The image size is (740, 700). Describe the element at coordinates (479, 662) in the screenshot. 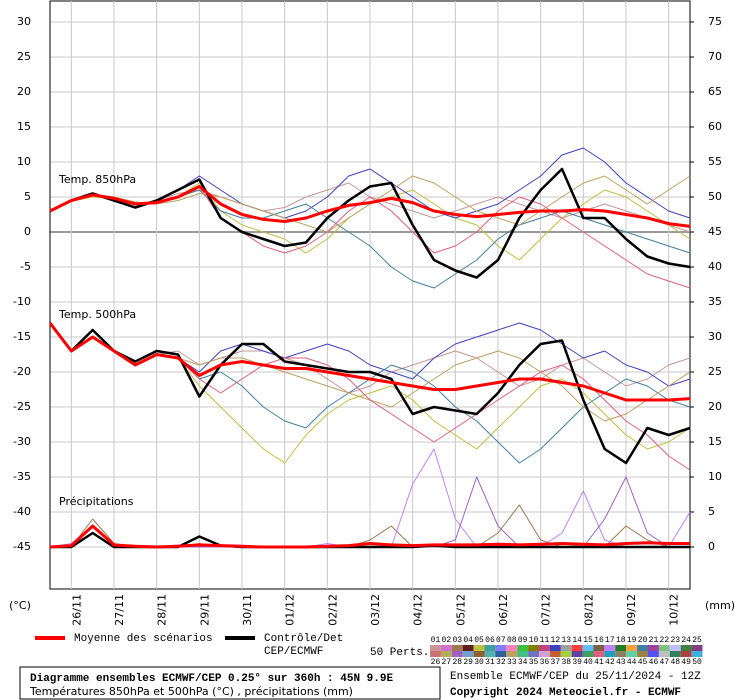

I see `legend-label: 30` at that location.